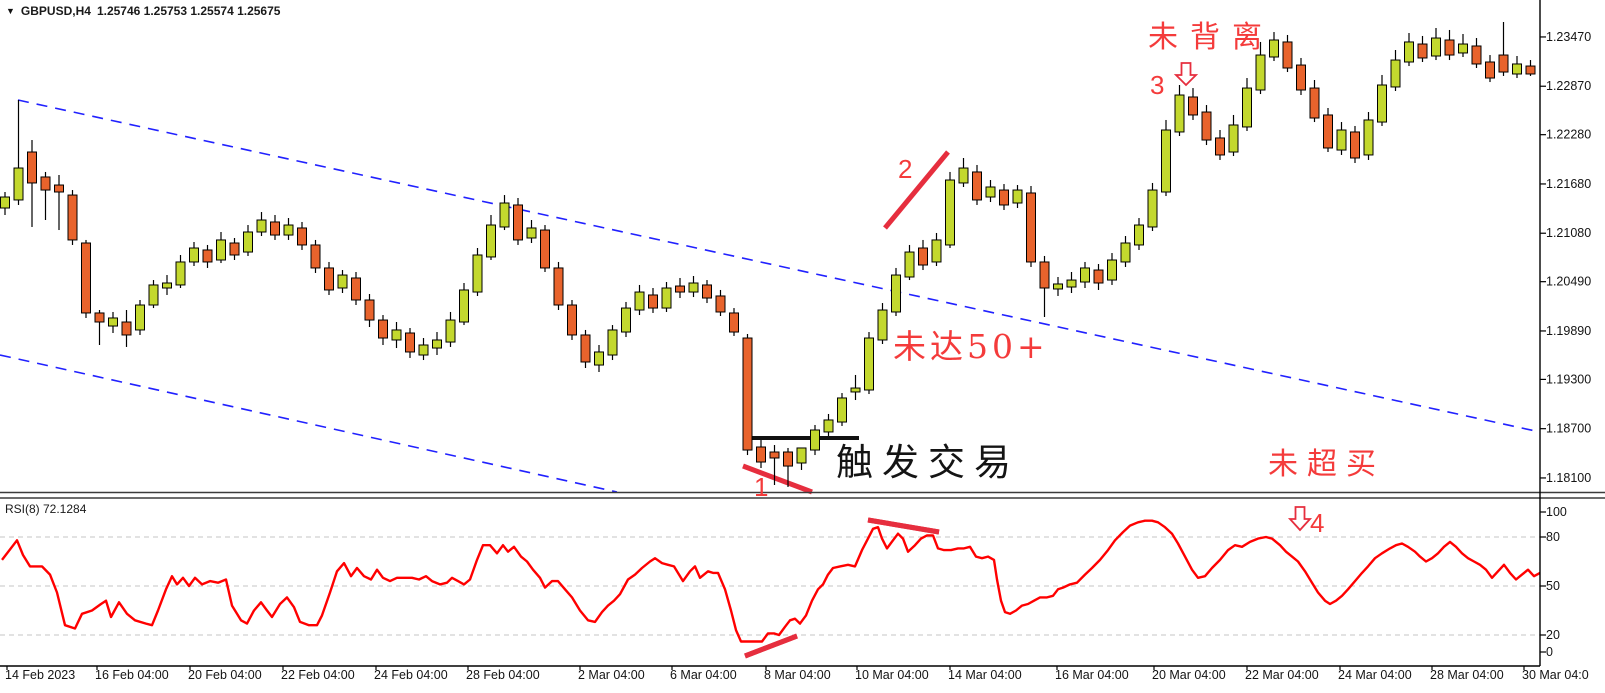 Image resolution: width=1605 pixels, height=693 pixels. Describe the element at coordinates (1568, 429) in the screenshot. I see `price-axis-label: 1.18700` at that location.